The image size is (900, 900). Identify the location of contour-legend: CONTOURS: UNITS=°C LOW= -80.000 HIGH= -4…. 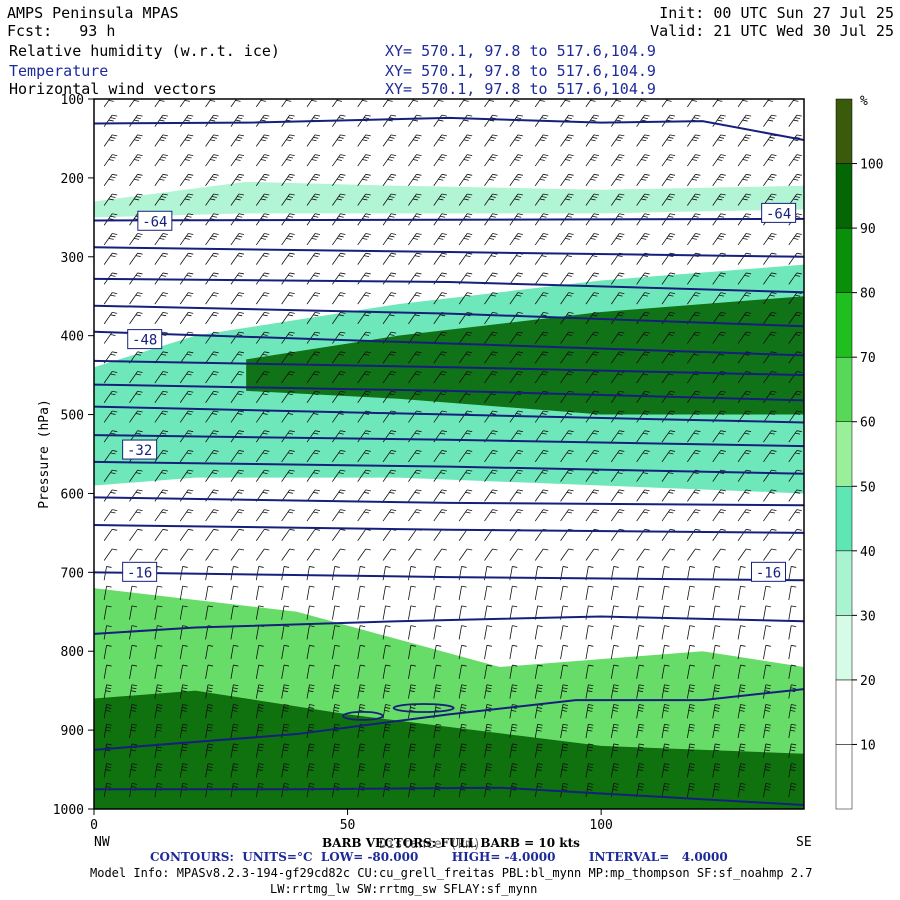
(439, 857).